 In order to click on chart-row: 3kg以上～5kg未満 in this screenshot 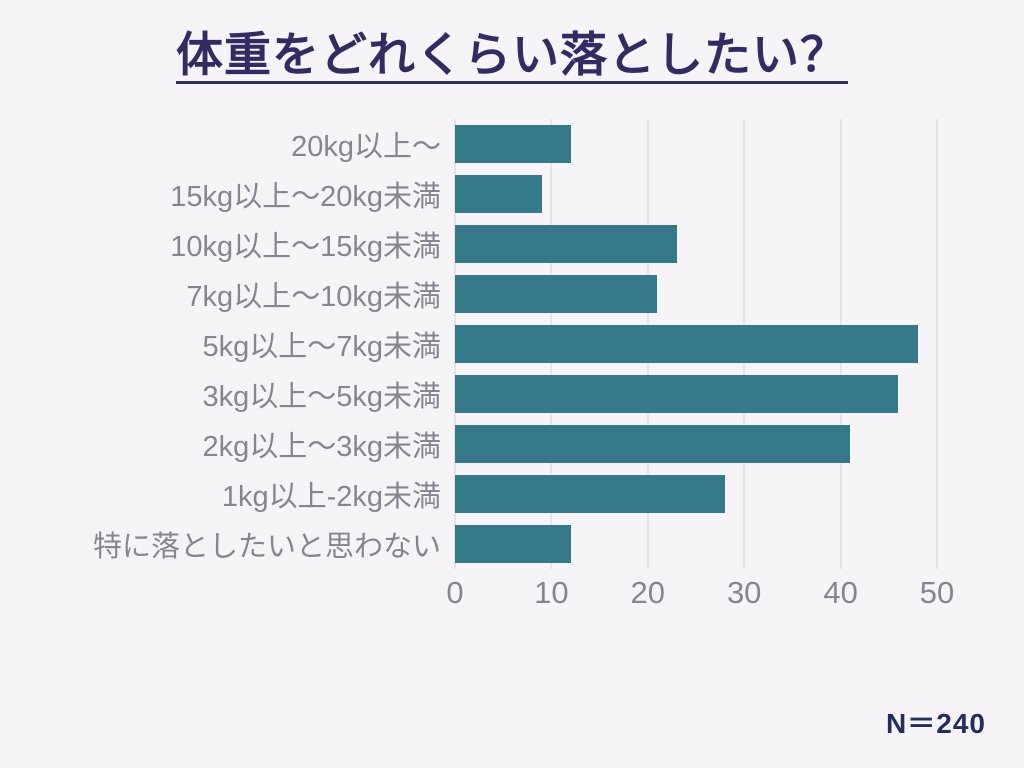, I will do `click(512, 394)`.